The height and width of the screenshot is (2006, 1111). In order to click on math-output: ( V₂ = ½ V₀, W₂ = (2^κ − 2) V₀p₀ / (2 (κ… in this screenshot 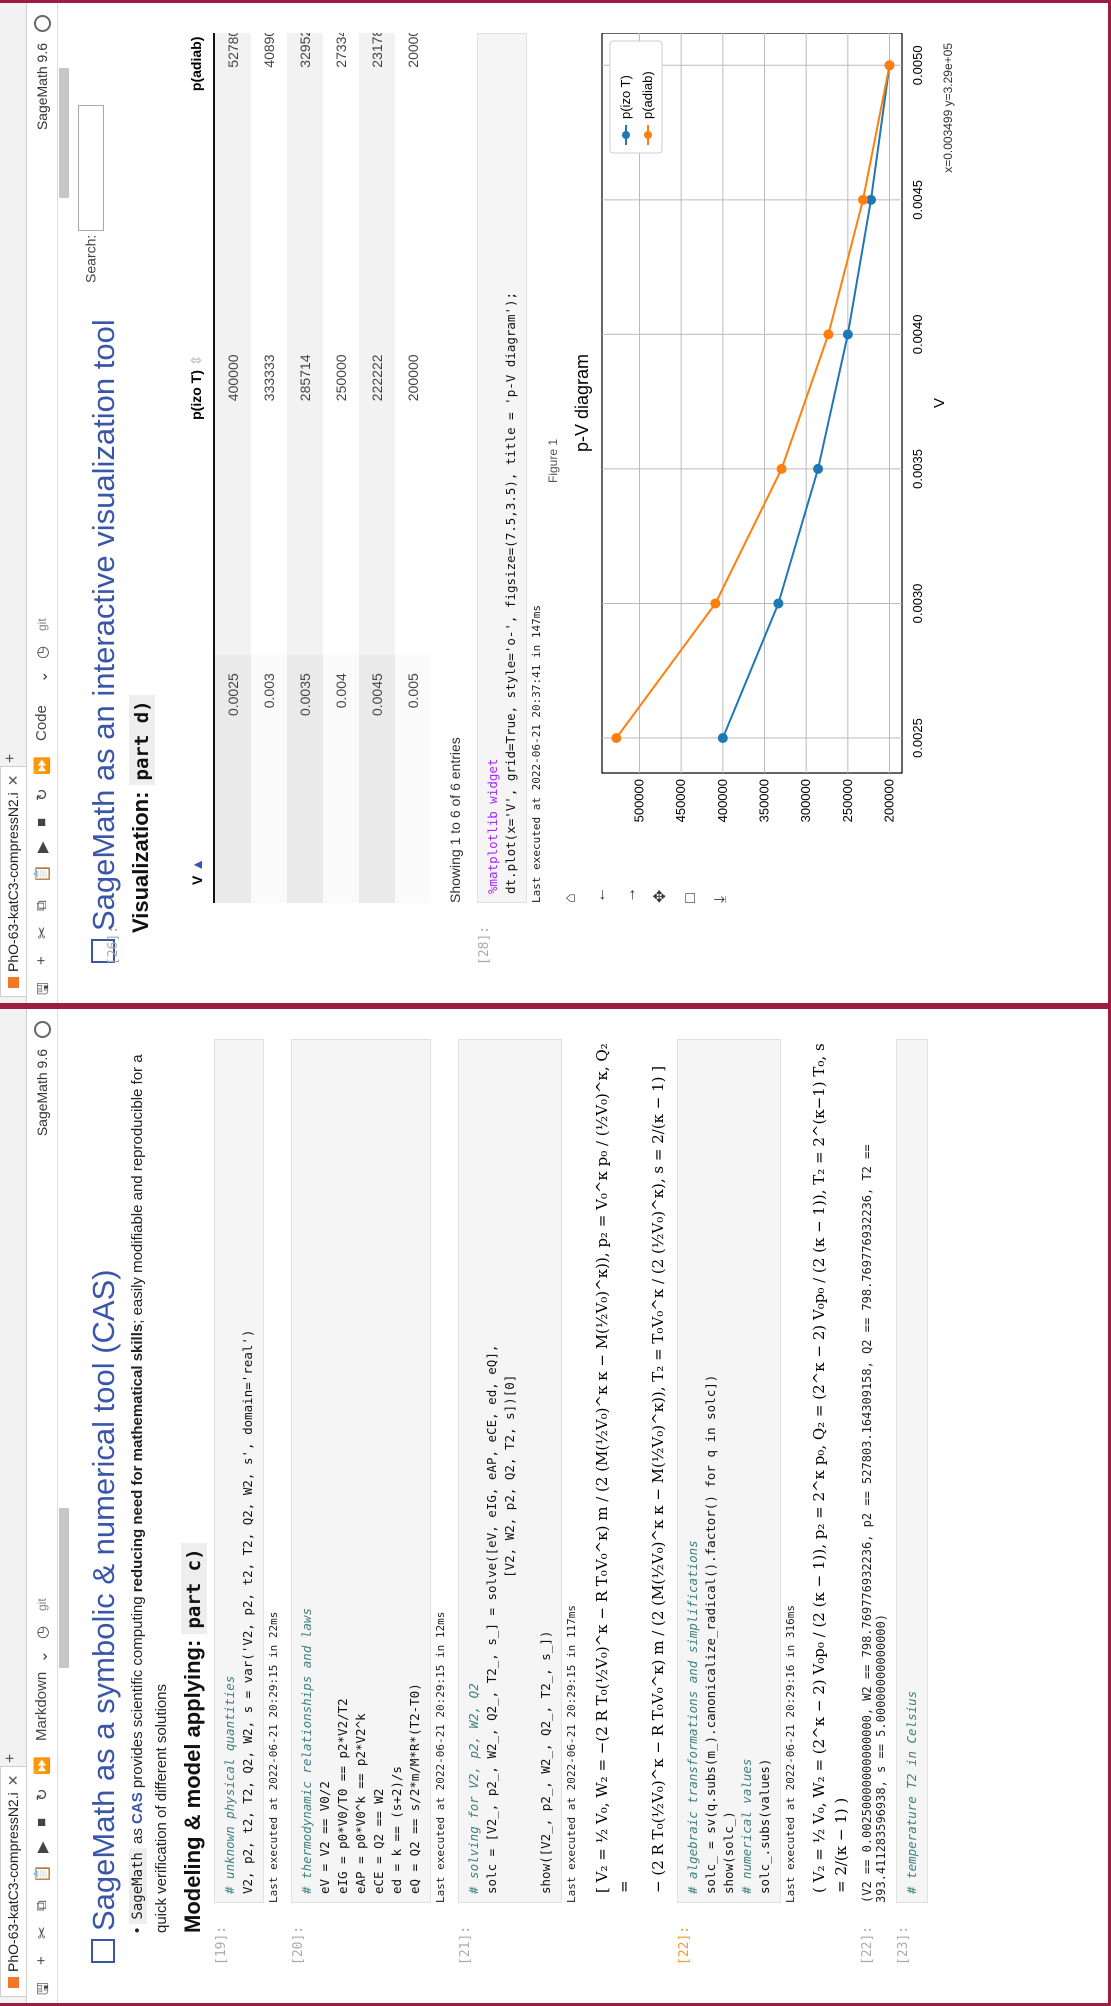, I will do `click(830, 1468)`.